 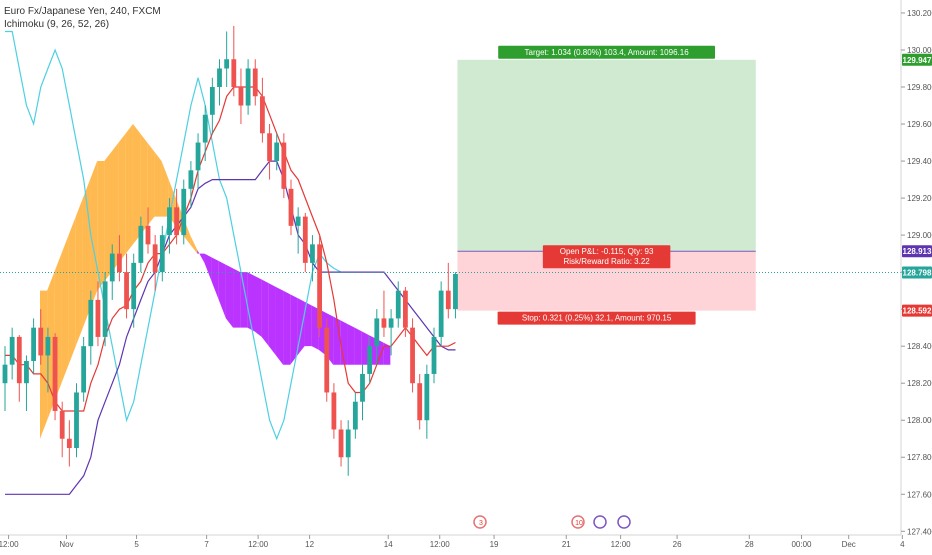 What do you see at coordinates (919, 494) in the screenshot?
I see `price-tick-label: 127.600` at bounding box center [919, 494].